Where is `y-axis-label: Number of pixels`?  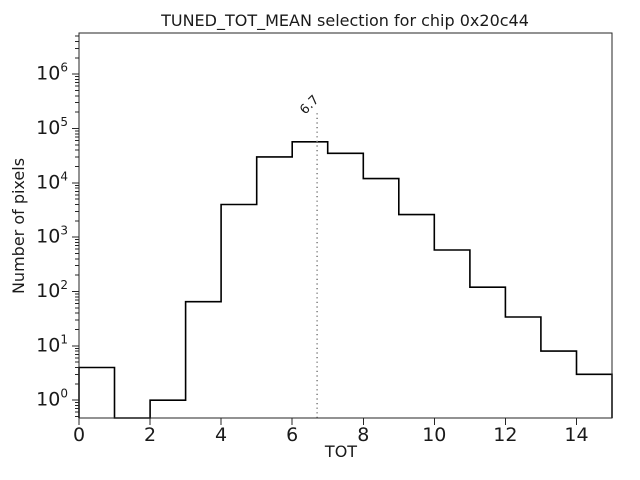
y-axis-label: Number of pixels is located at coordinates (18, 226).